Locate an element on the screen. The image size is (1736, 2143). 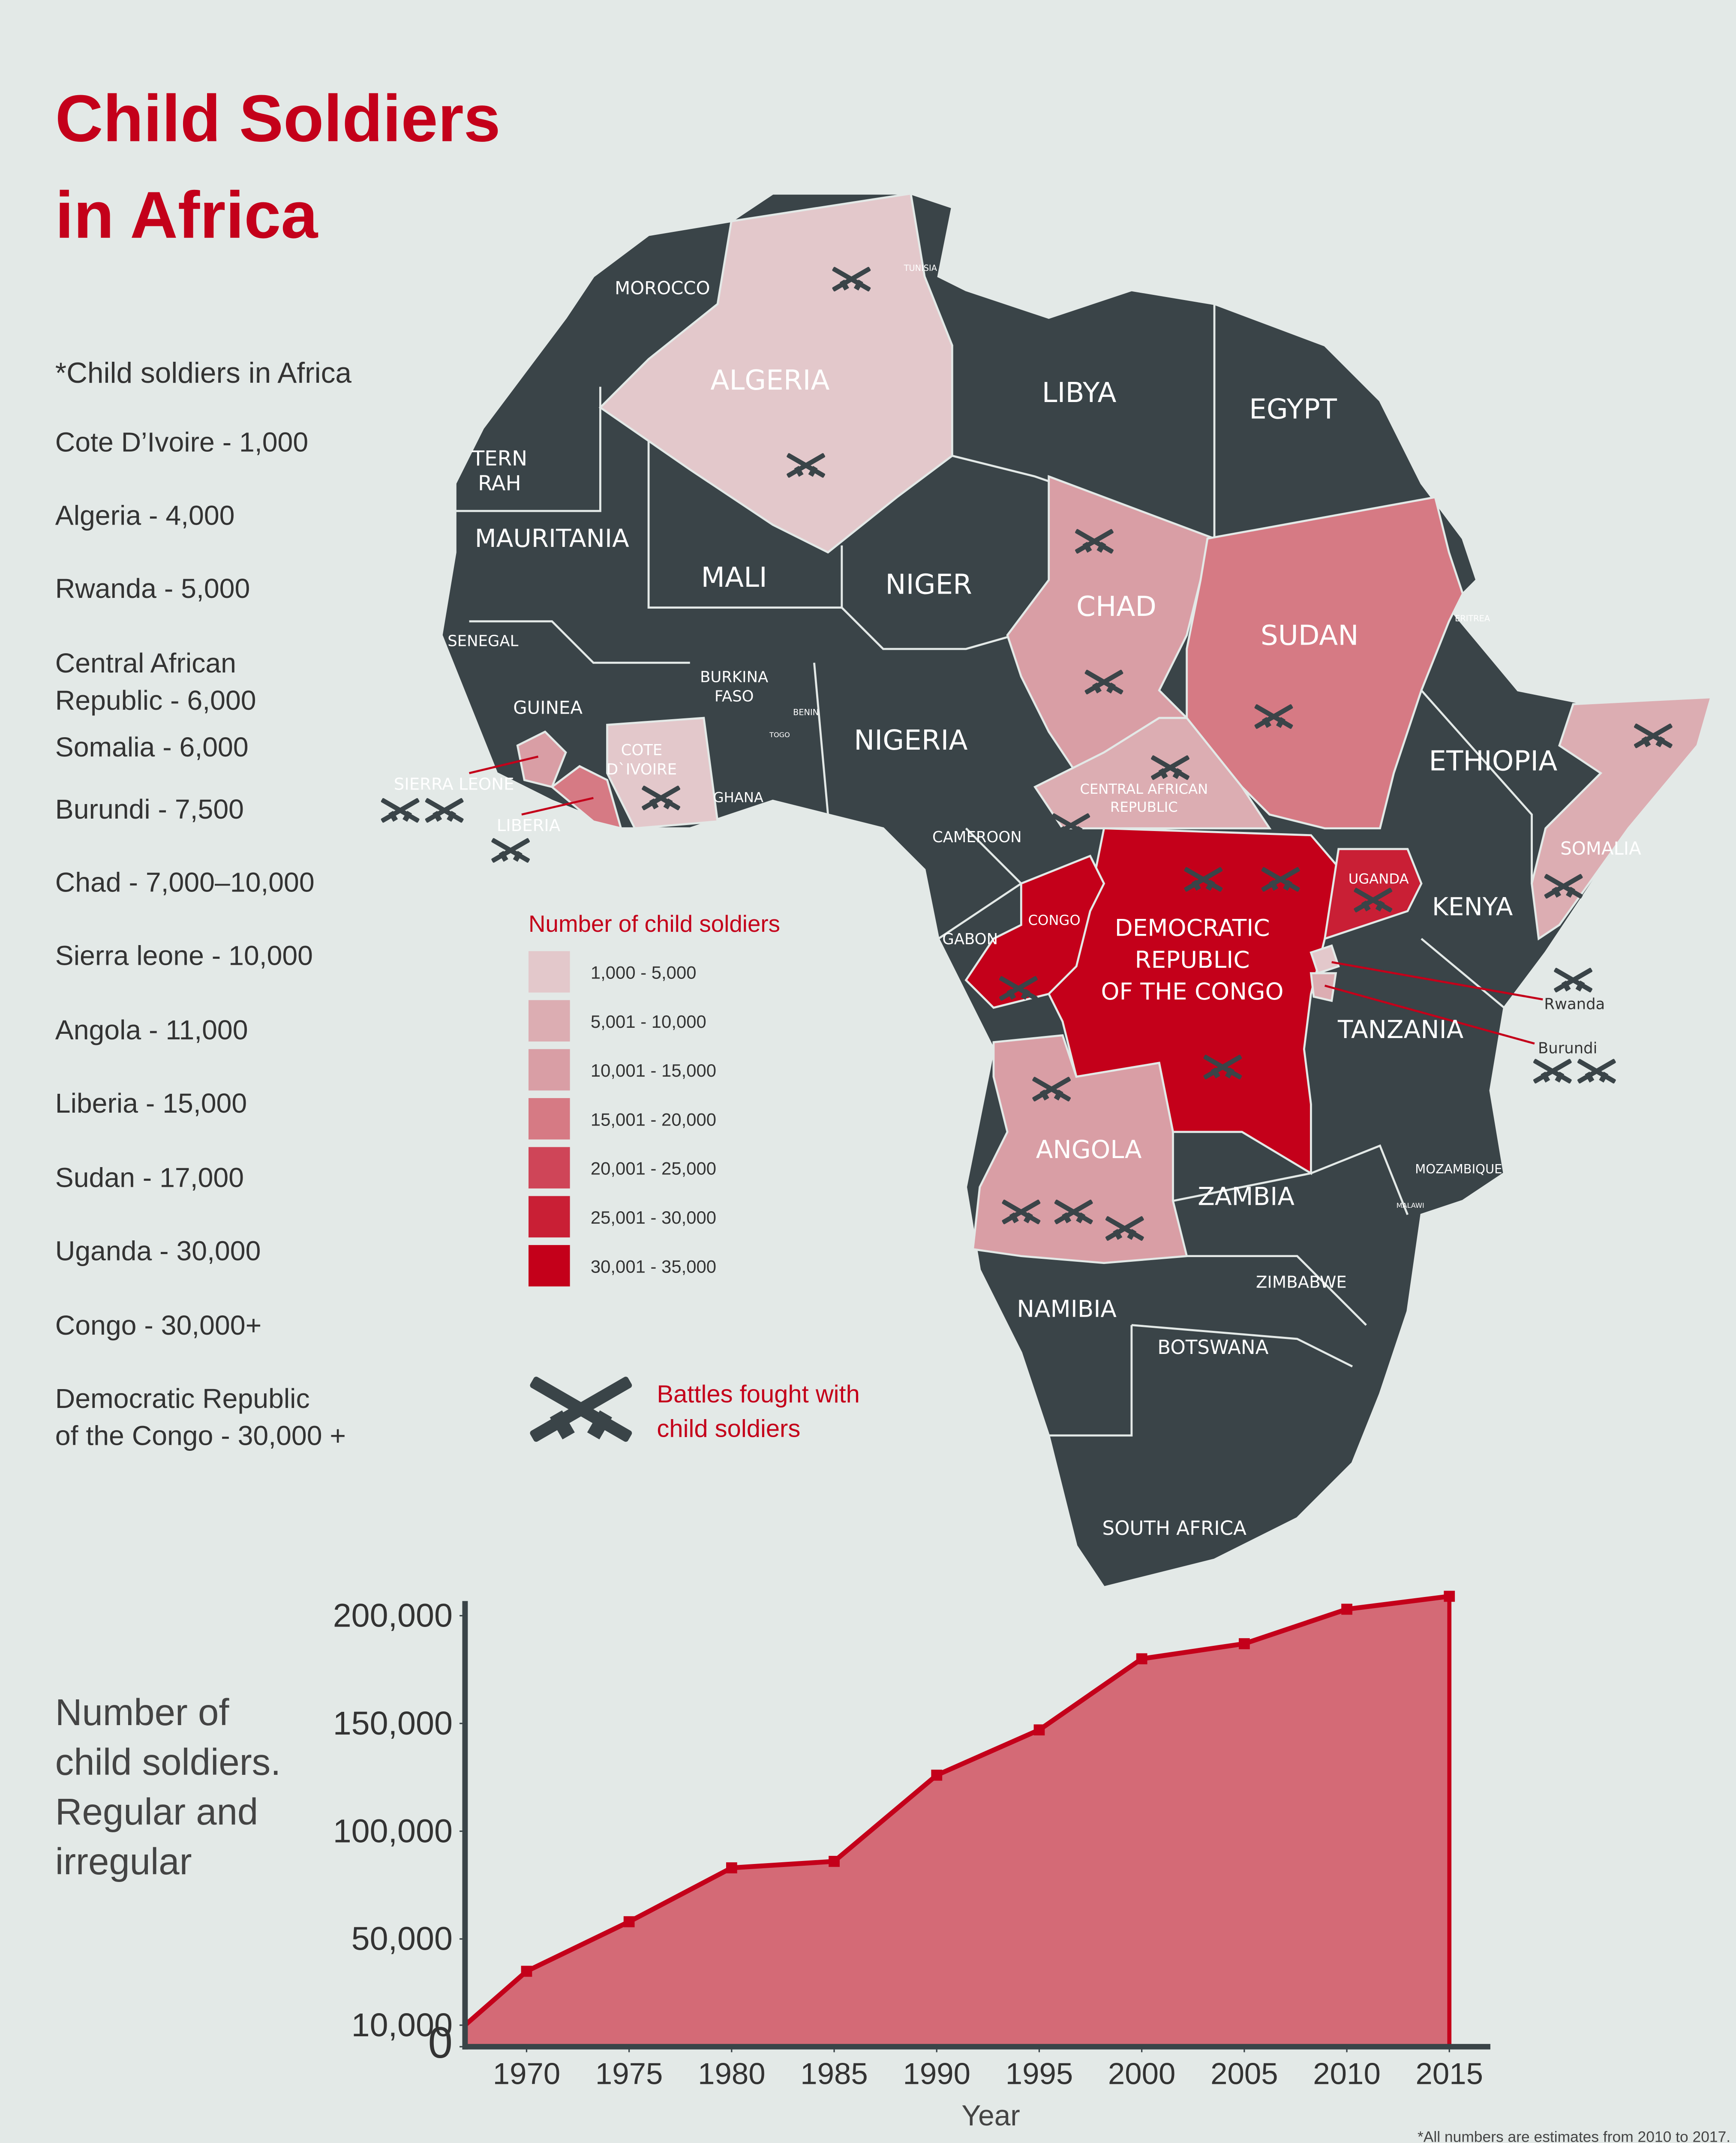
list-item: Sudan - 17,000 is located at coordinates (149, 1177).